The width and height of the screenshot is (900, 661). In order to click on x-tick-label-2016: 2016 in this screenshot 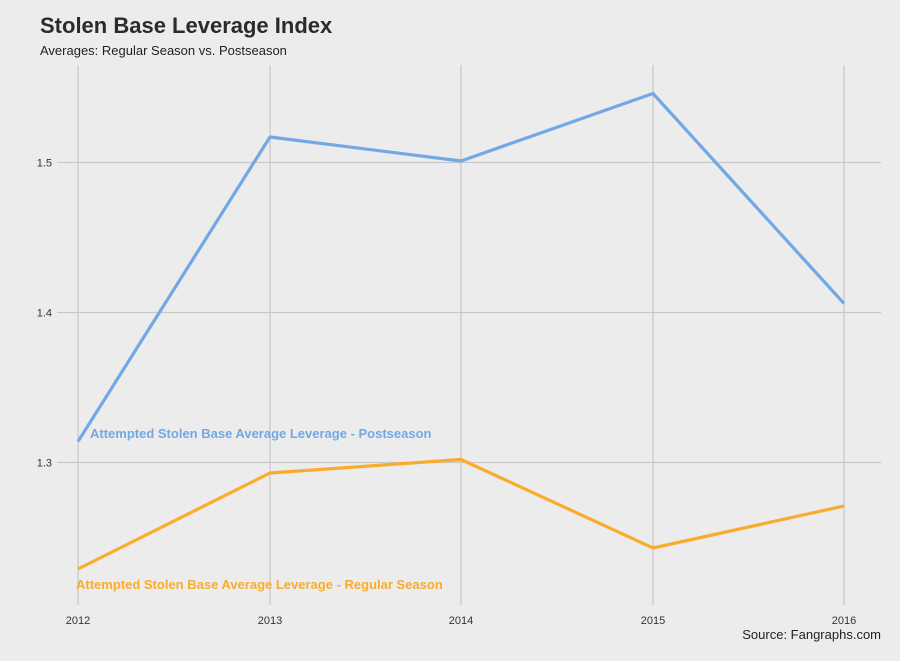, I will do `click(844, 621)`.